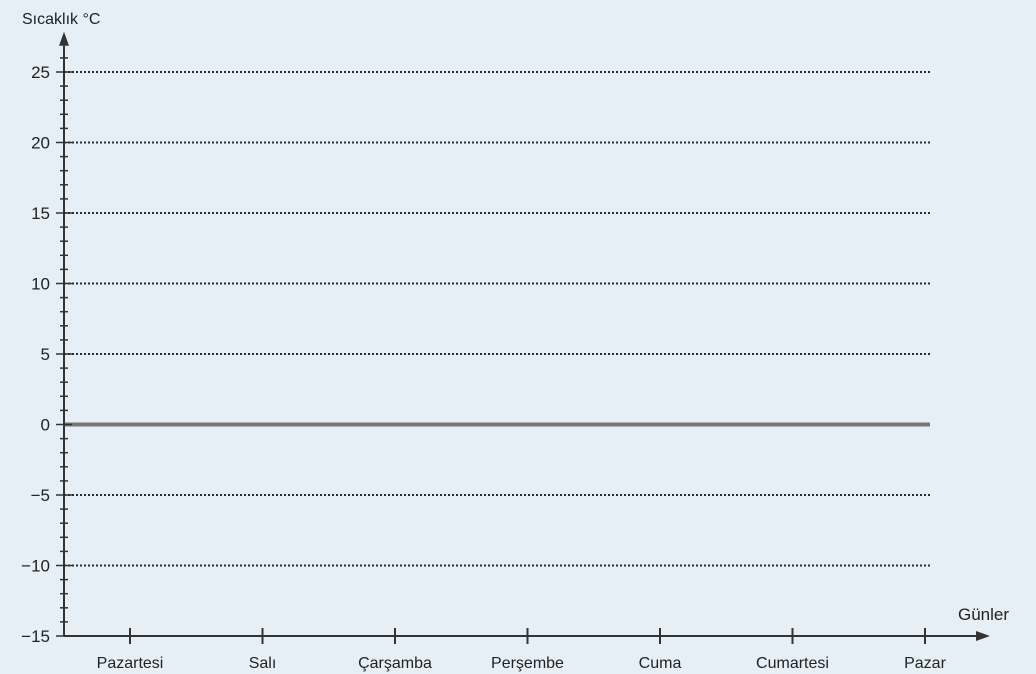 Image resolution: width=1036 pixels, height=674 pixels. What do you see at coordinates (40, 72) in the screenshot?
I see `y-tick-label: 25` at bounding box center [40, 72].